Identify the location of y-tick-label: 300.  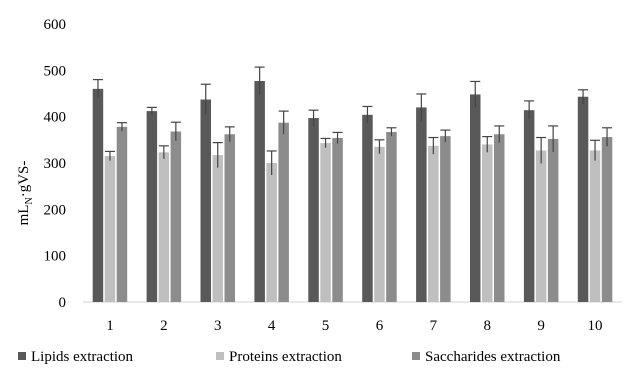
(55, 164).